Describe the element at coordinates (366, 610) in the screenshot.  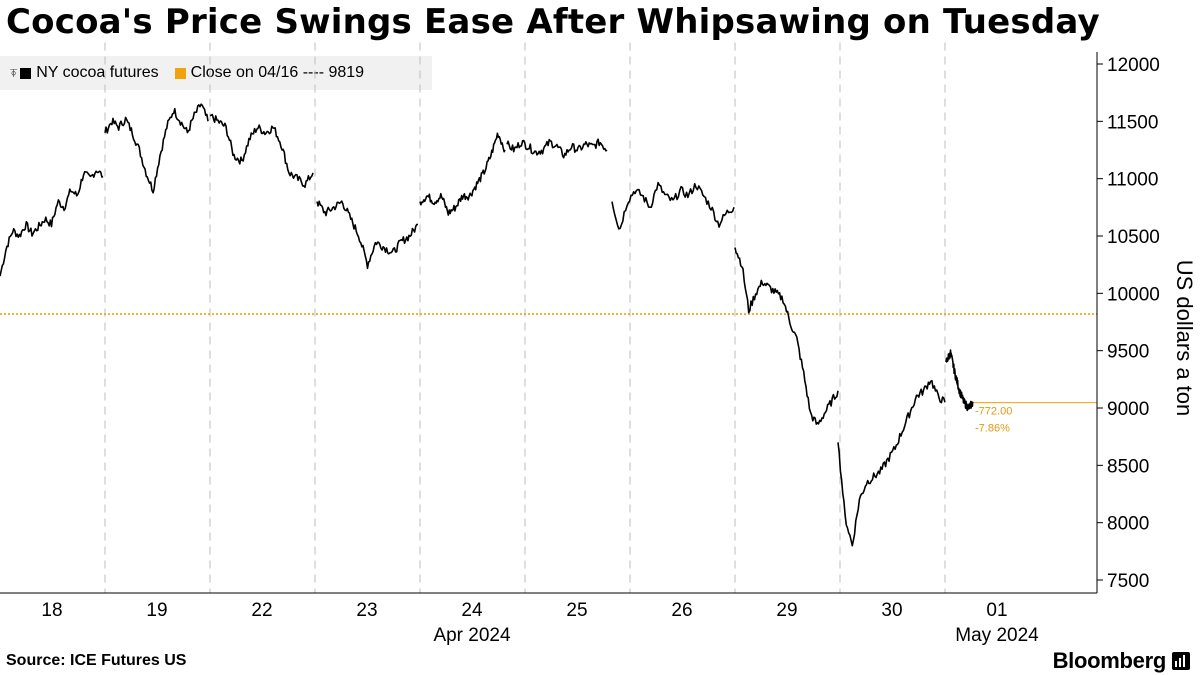
I see `x-tick-label: 23` at that location.